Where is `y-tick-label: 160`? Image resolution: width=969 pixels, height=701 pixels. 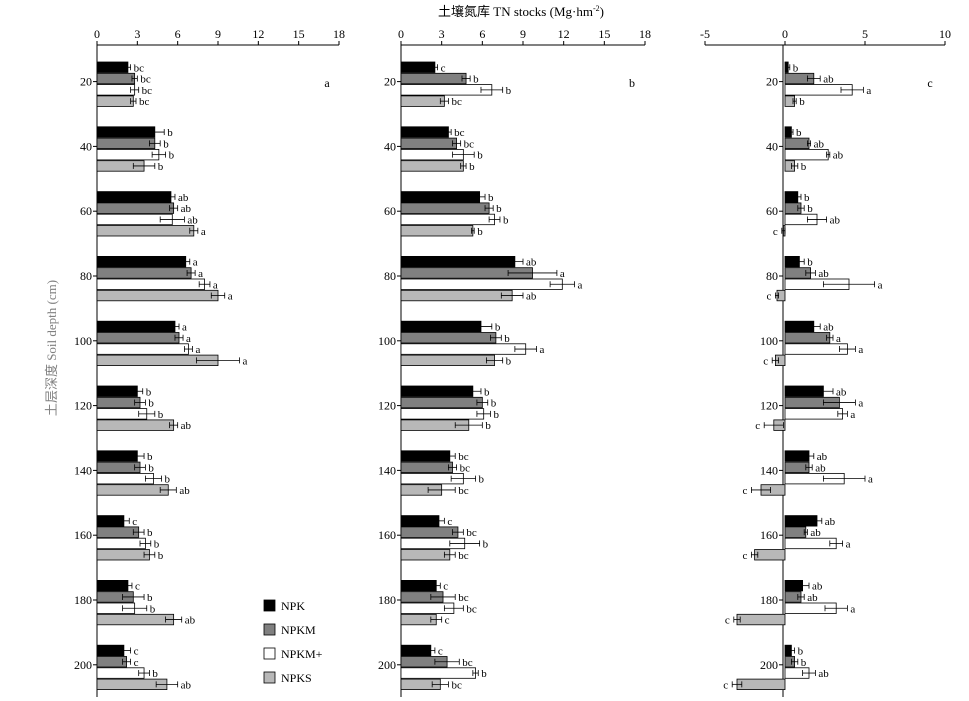 y-tick-label: 160 is located at coordinates (769, 535).